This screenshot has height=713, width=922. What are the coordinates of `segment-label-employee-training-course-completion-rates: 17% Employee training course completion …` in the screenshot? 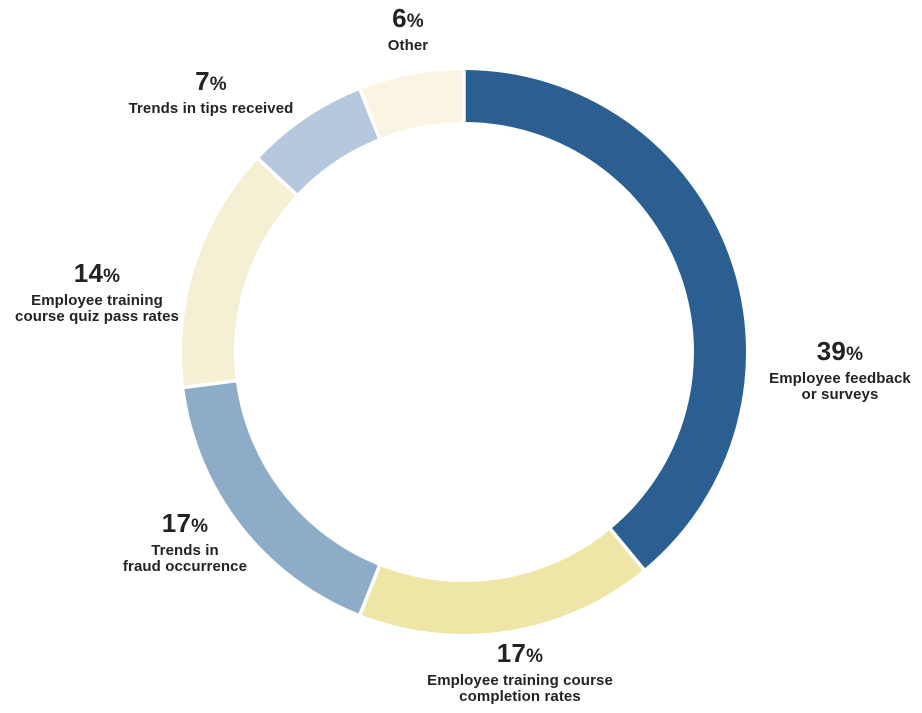 It's located at (520, 672).